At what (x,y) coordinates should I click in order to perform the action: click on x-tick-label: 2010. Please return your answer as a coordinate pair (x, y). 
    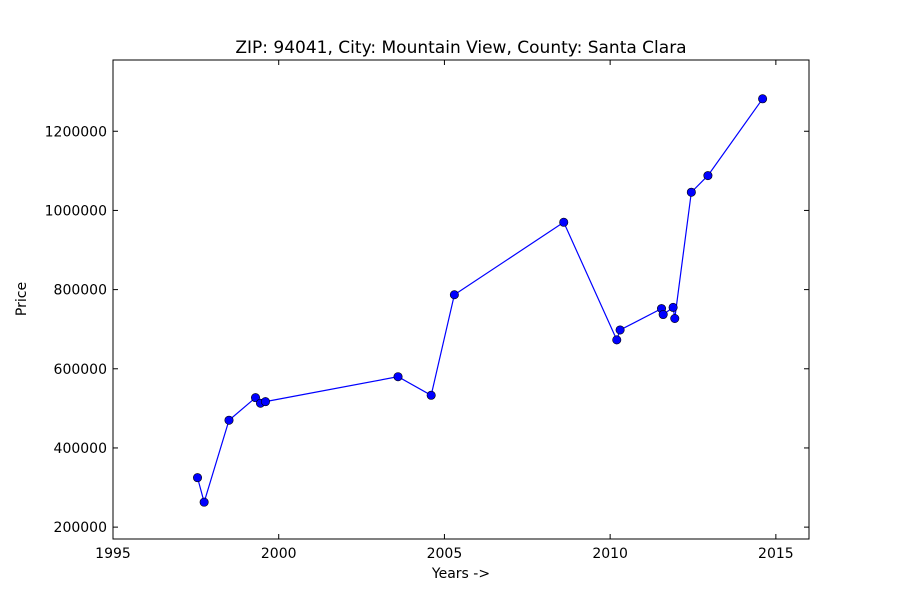
    Looking at the image, I should click on (610, 554).